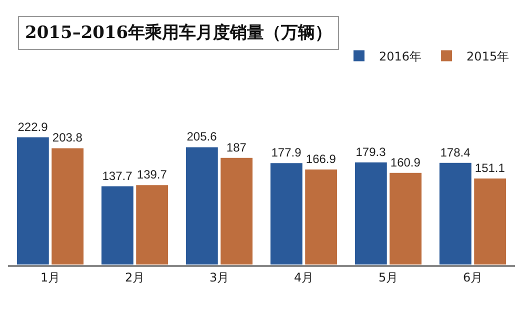 Image resolution: width=519 pixels, height=320 pixels. I want to click on data-label: 139.7, so click(152, 175).